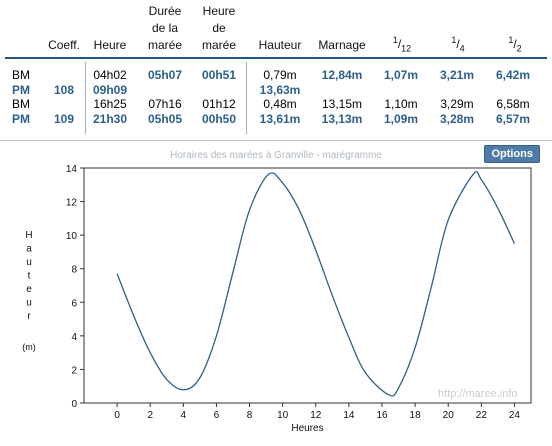 This screenshot has width=552, height=446. What do you see at coordinates (280, 118) in the screenshot?
I see `table-cell-hauteur: 13,61m` at bounding box center [280, 118].